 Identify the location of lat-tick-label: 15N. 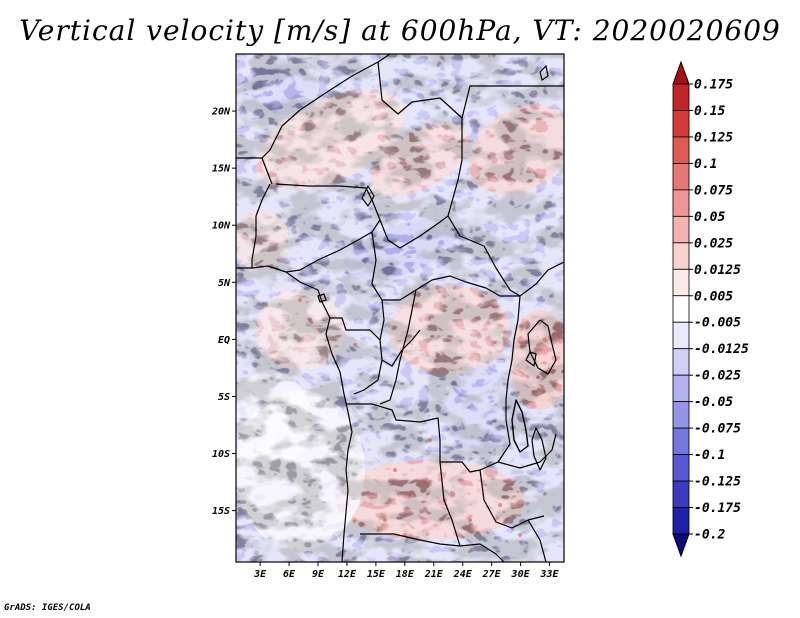
(221, 169).